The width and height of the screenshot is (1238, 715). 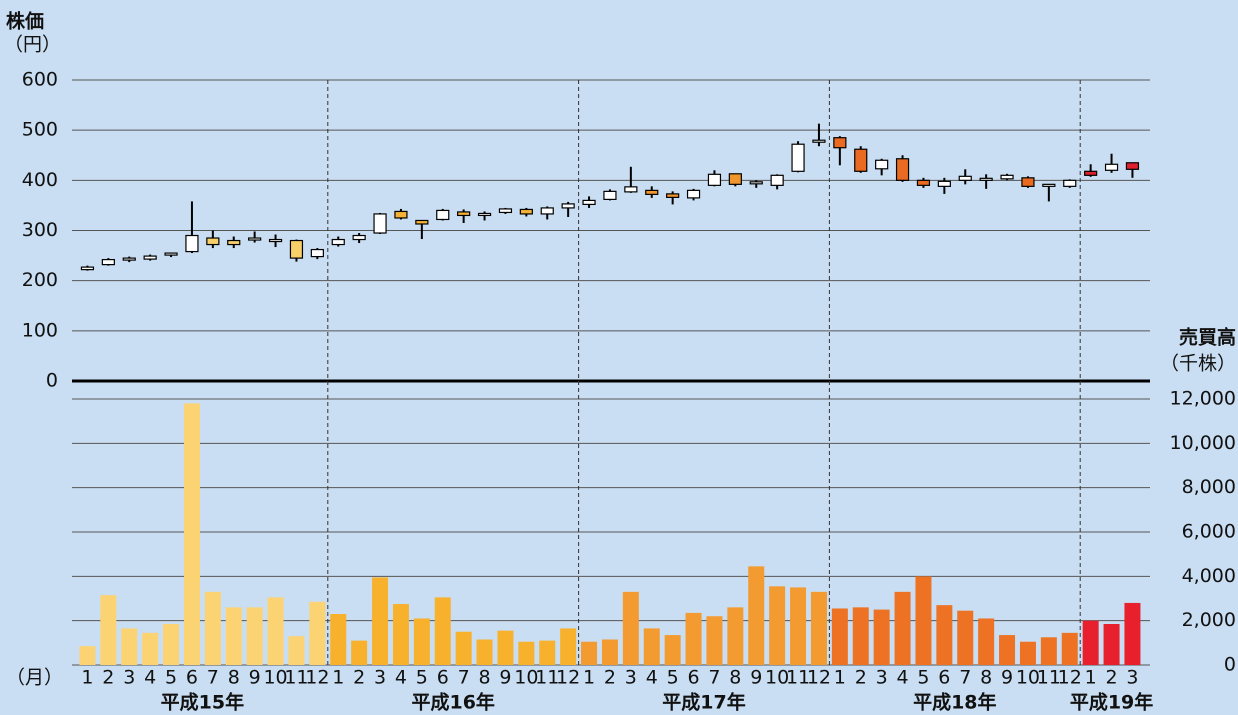 What do you see at coordinates (703, 702) in the screenshot?
I see `year-label: 平成17年` at bounding box center [703, 702].